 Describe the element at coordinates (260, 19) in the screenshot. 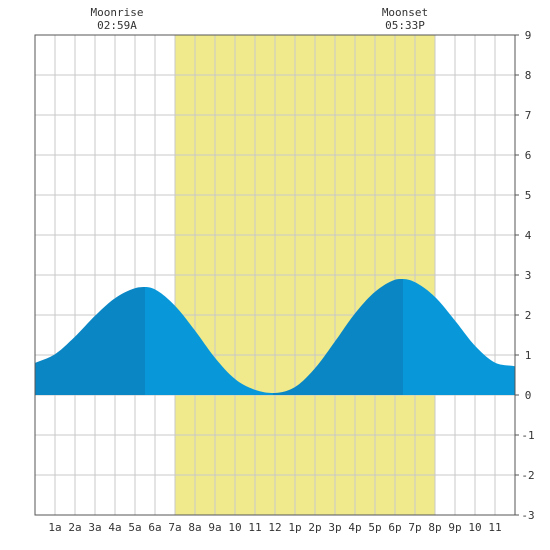

I see `moon-labels: Moonrise 02:59A Moonset 05:33P` at that location.